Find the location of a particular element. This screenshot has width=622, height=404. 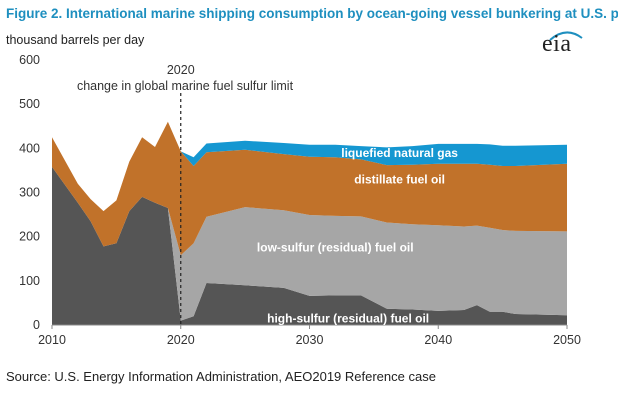

series-label: distillate fuel oil is located at coordinates (399, 179).